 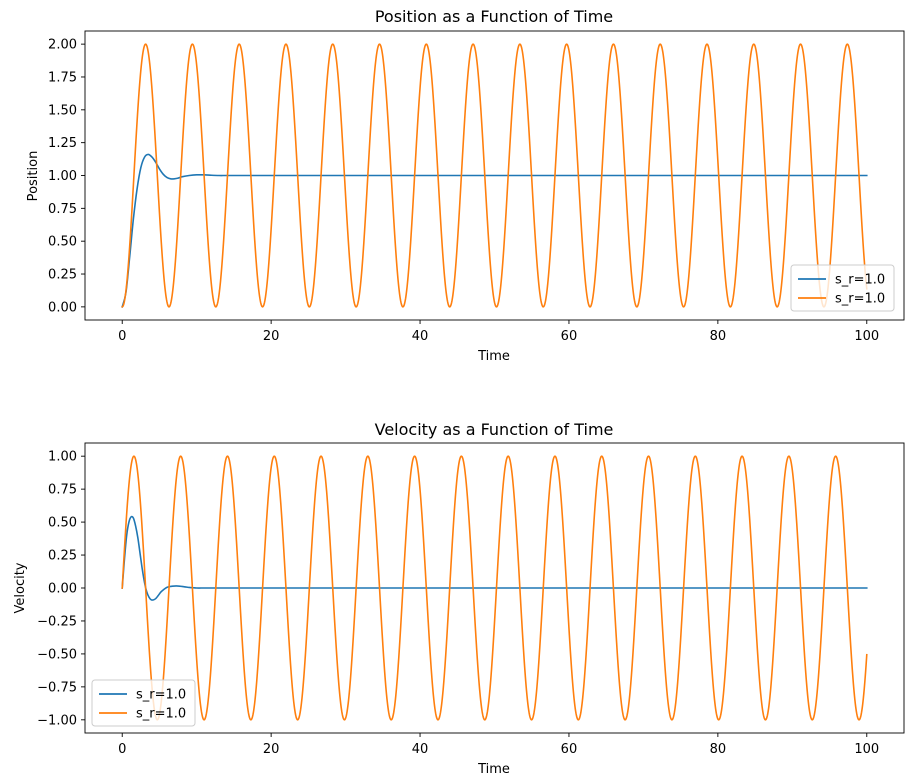 What do you see at coordinates (62, 143) in the screenshot?
I see `y-tick-label: 1.25` at bounding box center [62, 143].